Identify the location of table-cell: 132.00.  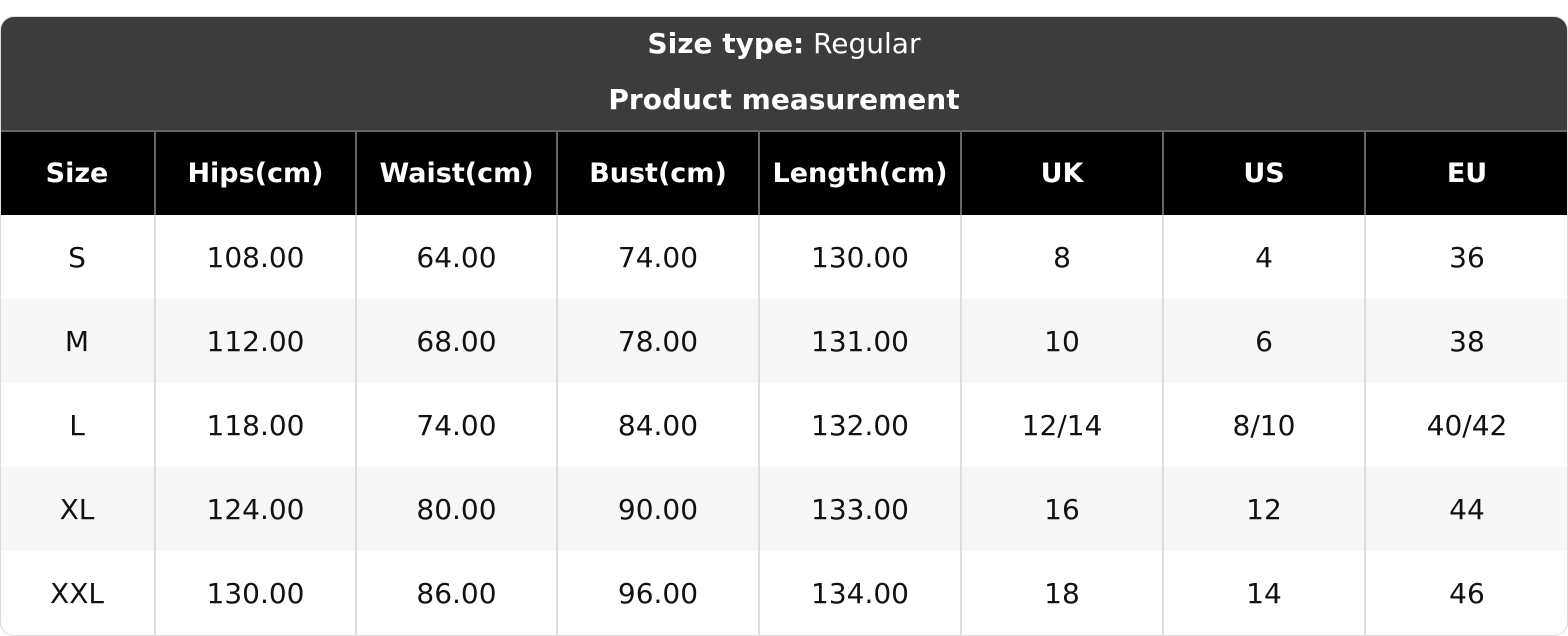
(859, 425).